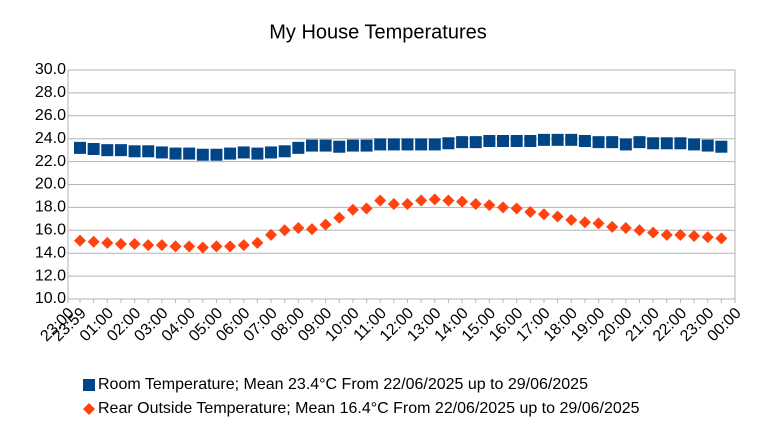 The image size is (757, 425). I want to click on y-tick-label: 30.0, so click(50, 69).